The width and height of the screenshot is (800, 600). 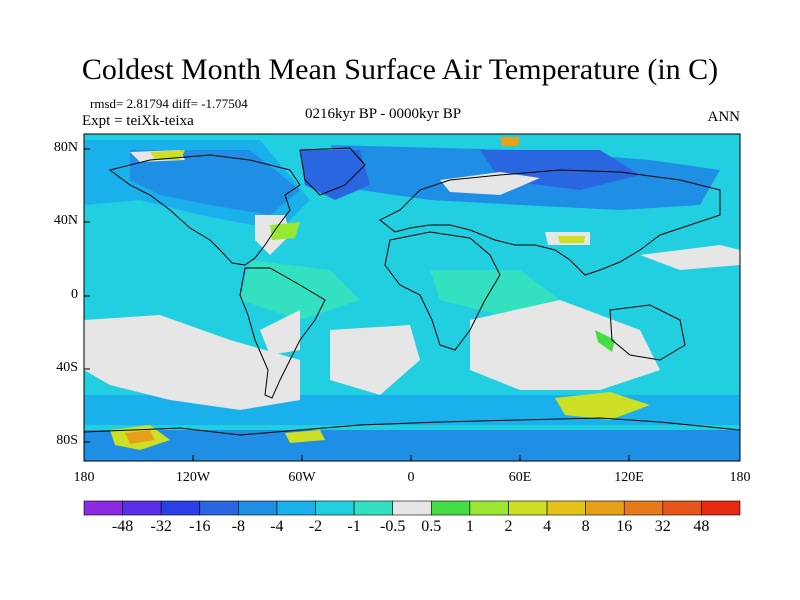 I want to click on experiment-label: Expt = teiXk-teixa, so click(x=138, y=121).